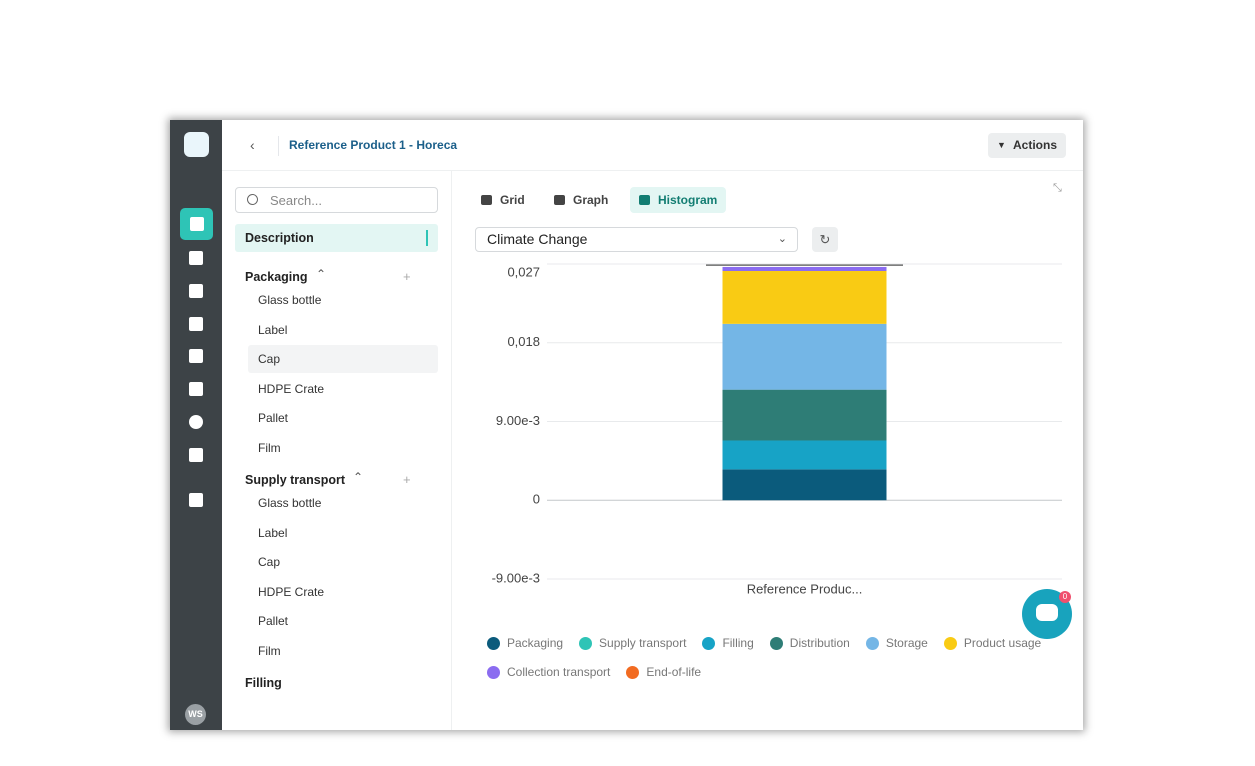 The width and height of the screenshot is (1255, 766). What do you see at coordinates (825, 239) in the screenshot?
I see `refresh-button: ↻` at bounding box center [825, 239].